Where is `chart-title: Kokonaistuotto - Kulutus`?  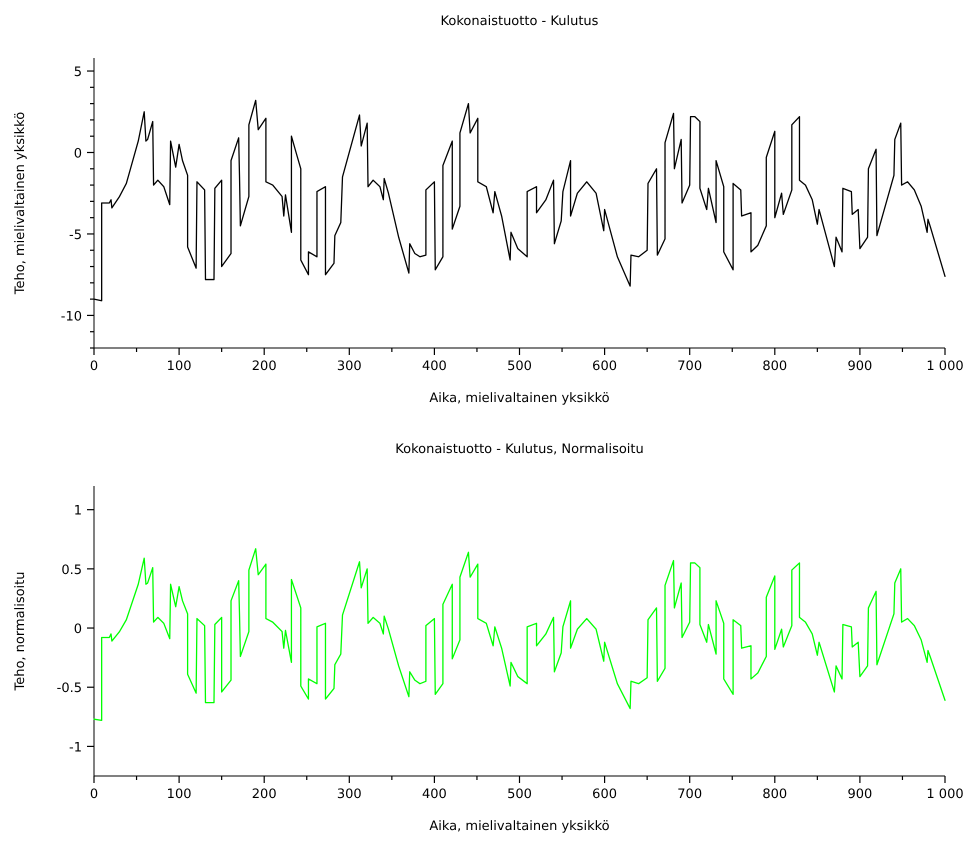
chart-title: Kokonaistuotto - Kulutus is located at coordinates (519, 21).